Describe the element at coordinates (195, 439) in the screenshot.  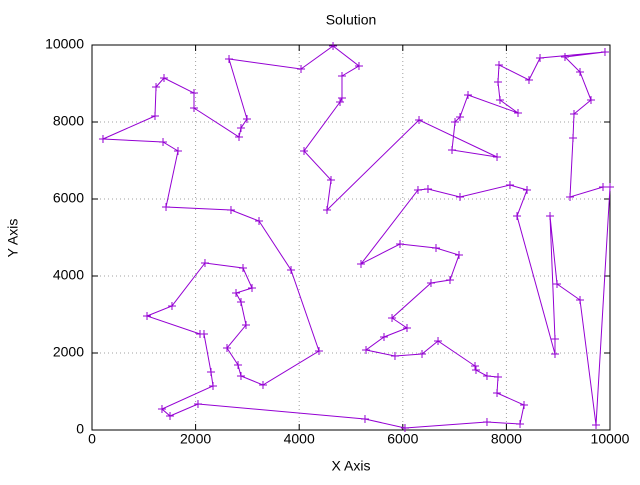
I see `x-tick-label: 2000` at that location.